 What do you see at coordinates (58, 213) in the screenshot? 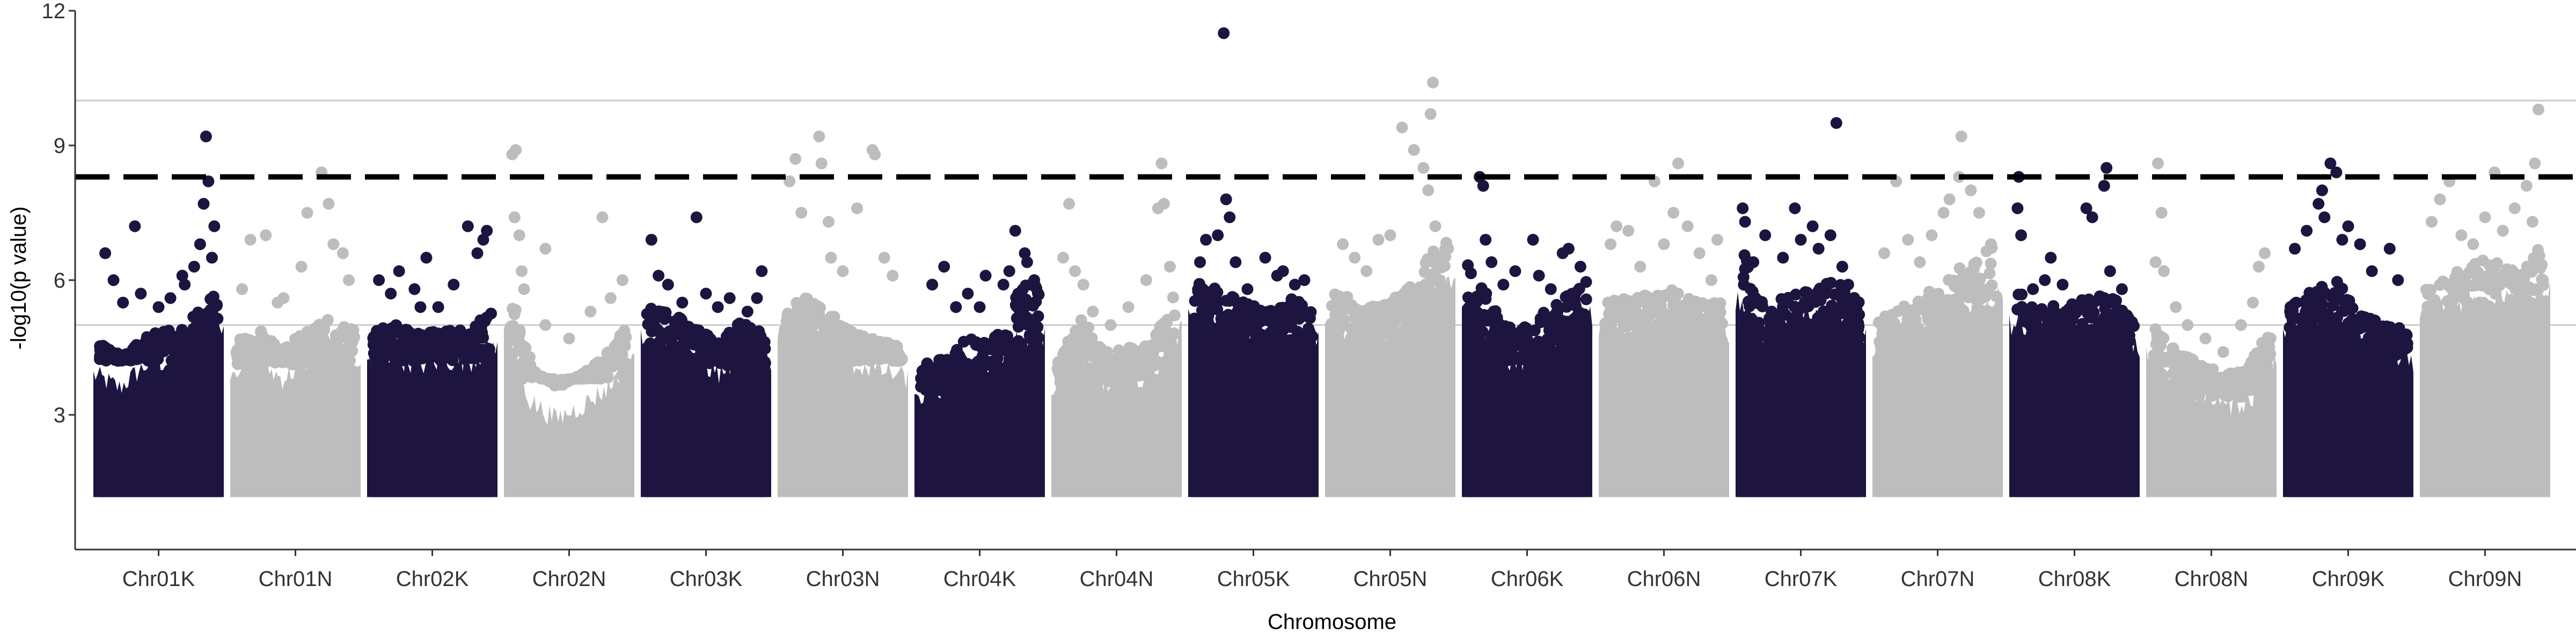
I see `y-axis-ticks: 3 6 9 12` at bounding box center [58, 213].